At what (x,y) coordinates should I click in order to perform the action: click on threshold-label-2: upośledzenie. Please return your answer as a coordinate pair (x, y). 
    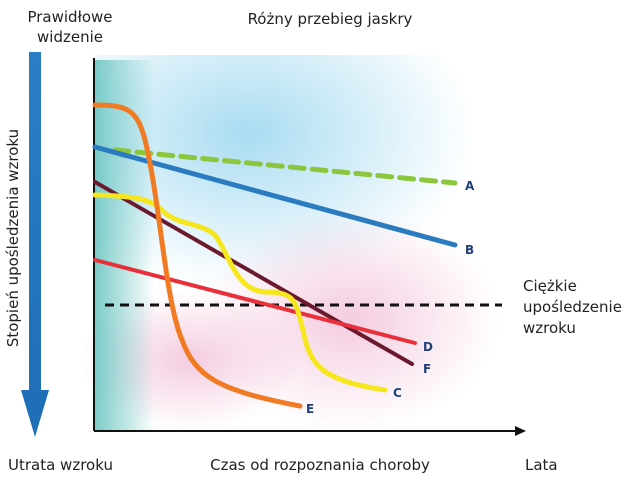
    Looking at the image, I should click on (572, 307).